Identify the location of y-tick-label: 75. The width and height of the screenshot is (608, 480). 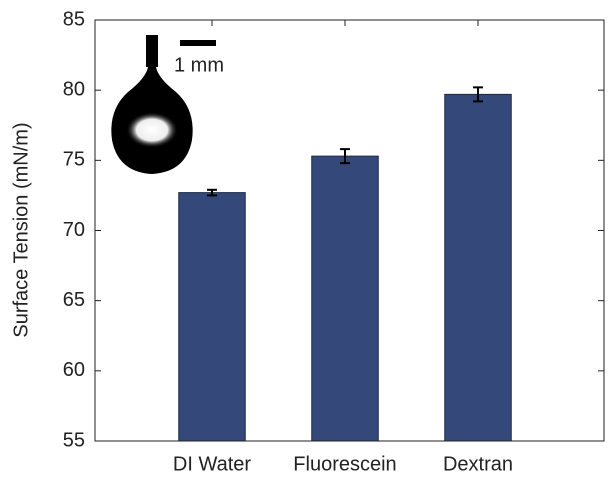
(74, 160).